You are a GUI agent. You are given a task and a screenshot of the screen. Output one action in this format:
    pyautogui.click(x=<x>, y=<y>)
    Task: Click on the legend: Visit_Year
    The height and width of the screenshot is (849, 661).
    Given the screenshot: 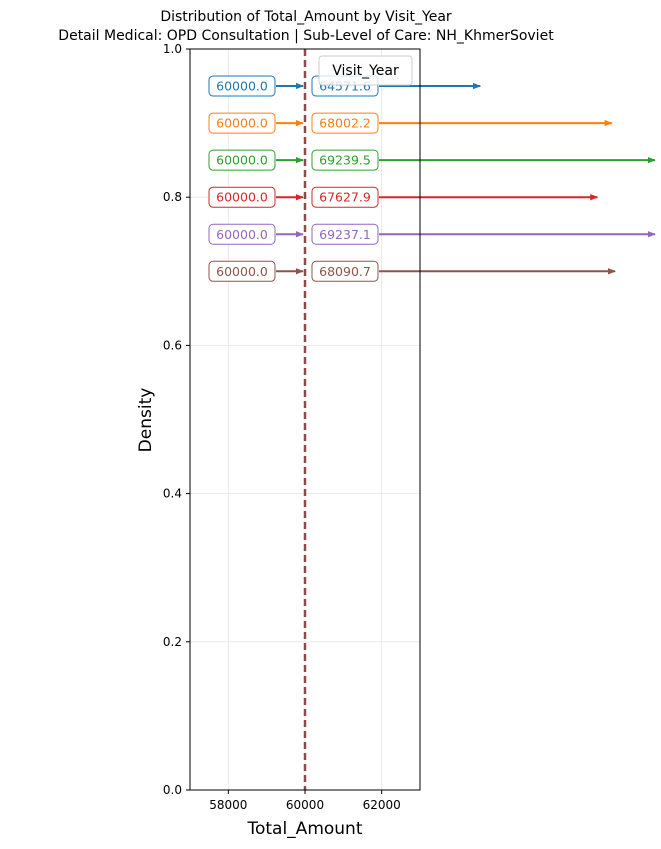 What is the action you would take?
    pyautogui.click(x=365, y=70)
    